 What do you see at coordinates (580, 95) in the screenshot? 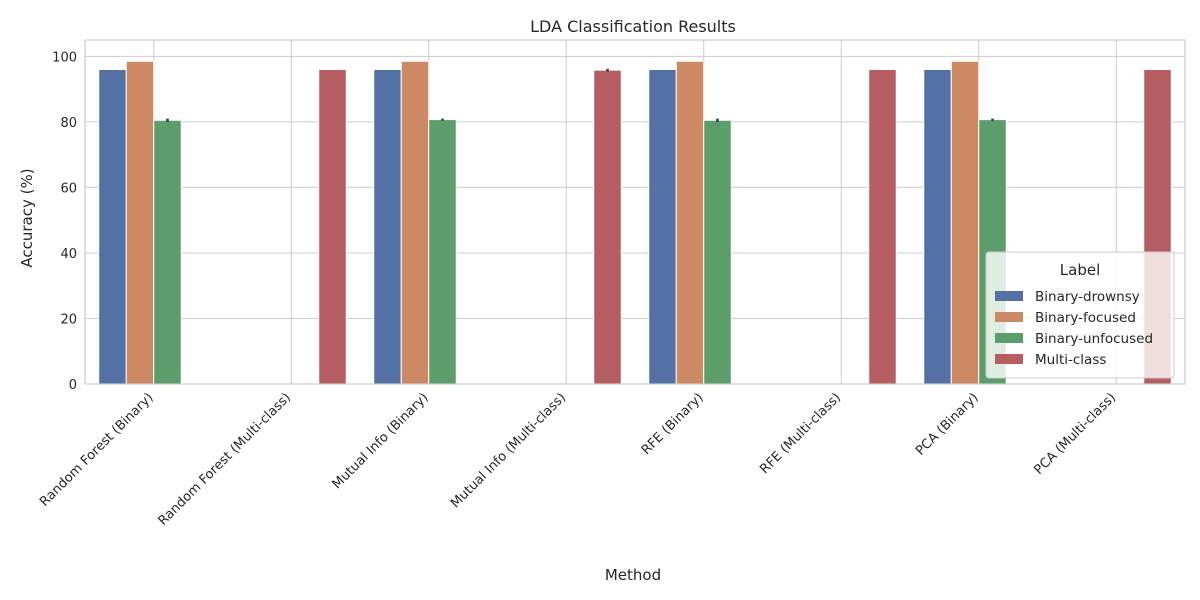
I see `error-bars` at bounding box center [580, 95].